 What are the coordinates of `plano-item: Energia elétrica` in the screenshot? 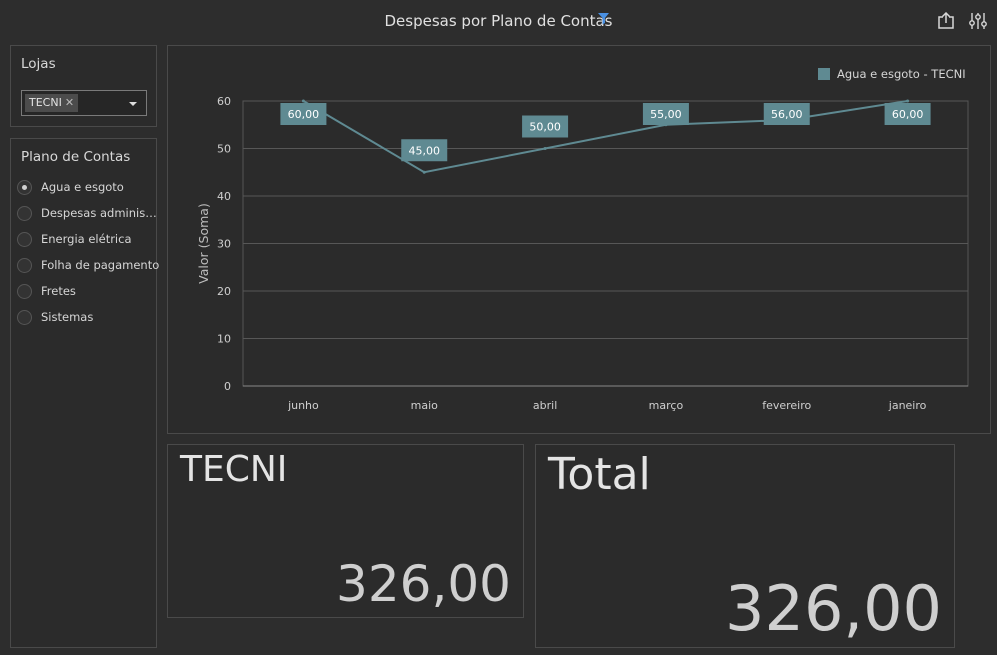 It's located at (88, 242).